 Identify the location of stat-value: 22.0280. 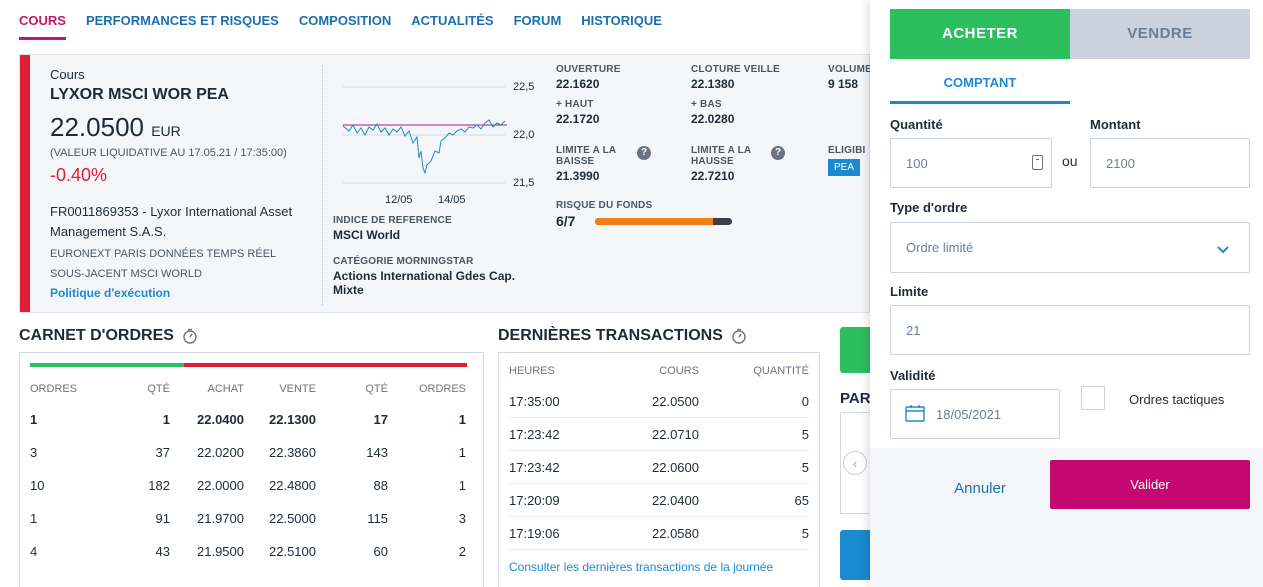
(713, 119).